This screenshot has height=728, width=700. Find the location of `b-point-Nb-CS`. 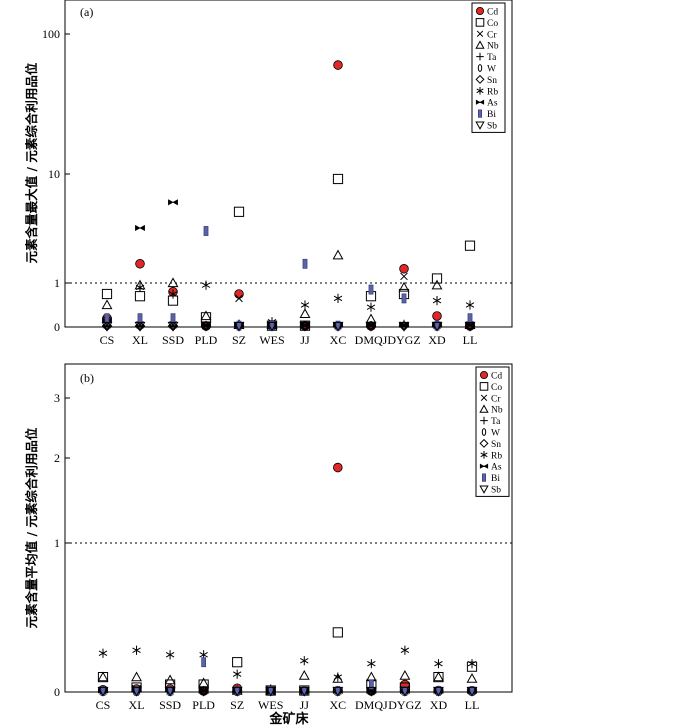

b-point-Nb-CS is located at coordinates (103, 676).